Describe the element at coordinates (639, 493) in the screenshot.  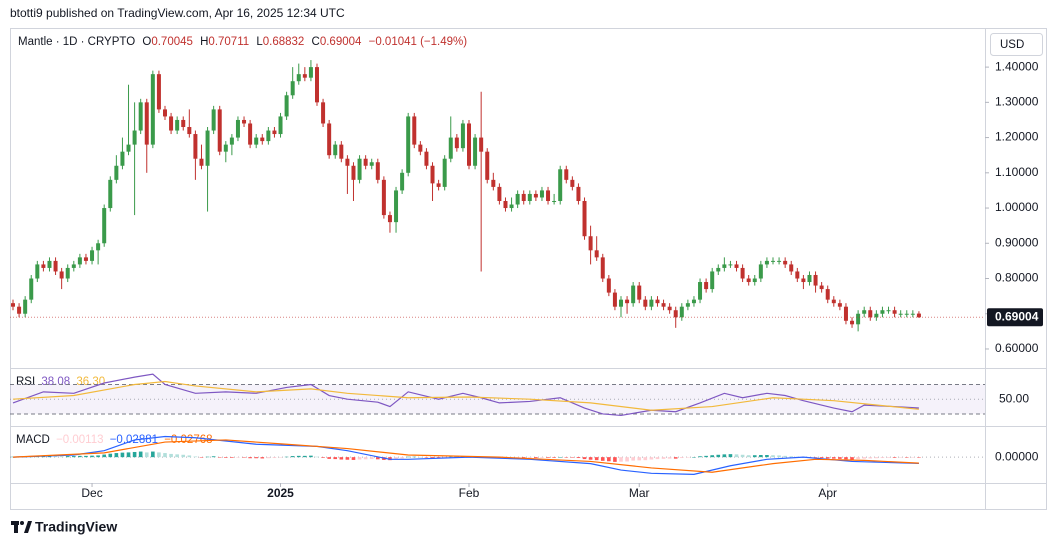
I see `x-tick-label: Mar` at that location.